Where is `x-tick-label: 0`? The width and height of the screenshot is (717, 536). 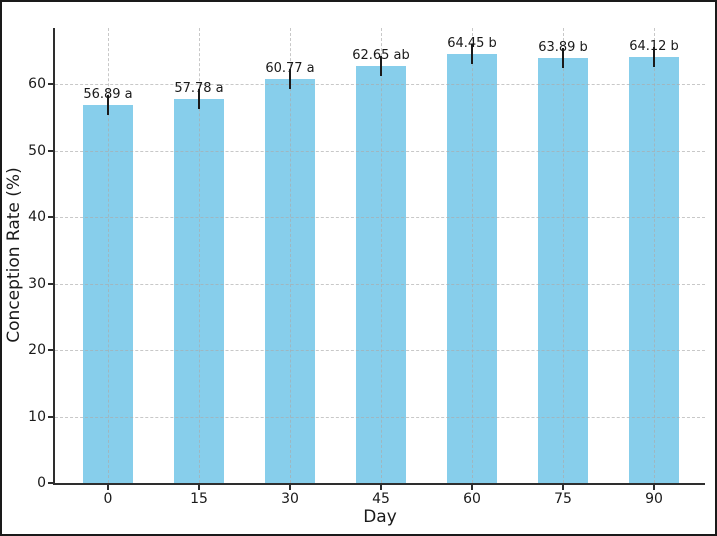
x-tick-label: 0 is located at coordinates (108, 499).